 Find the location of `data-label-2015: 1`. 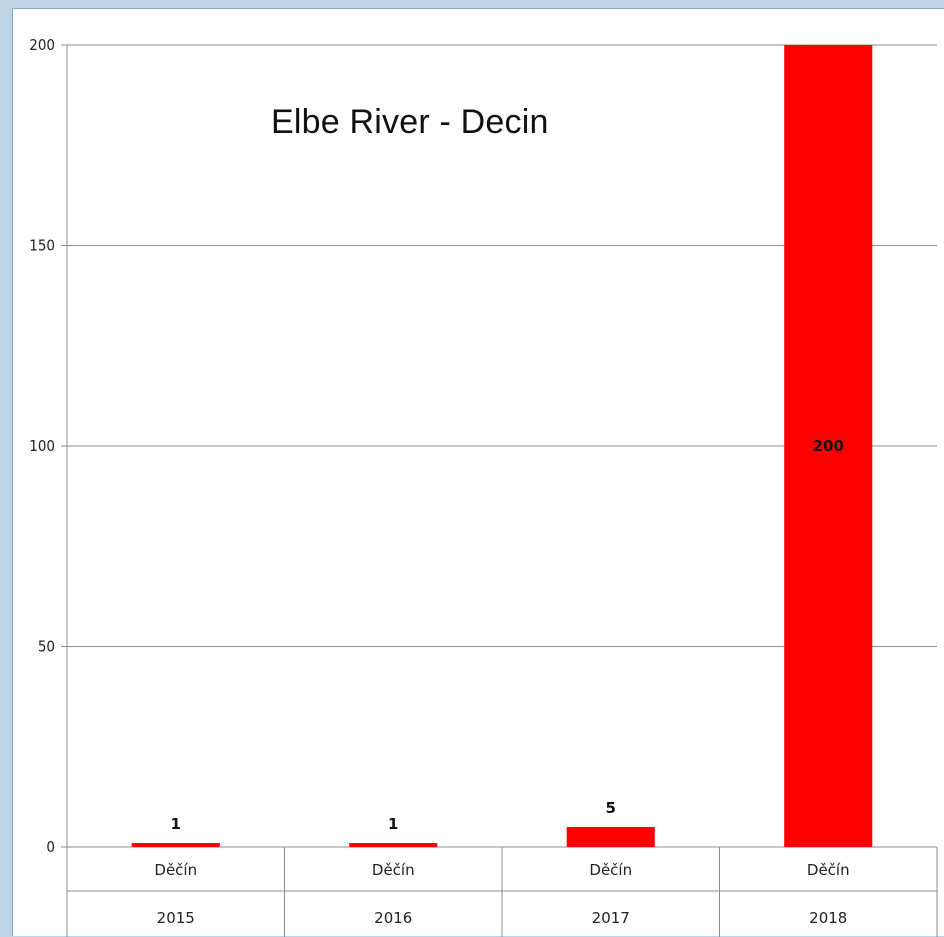

data-label-2015: 1 is located at coordinates (176, 824).